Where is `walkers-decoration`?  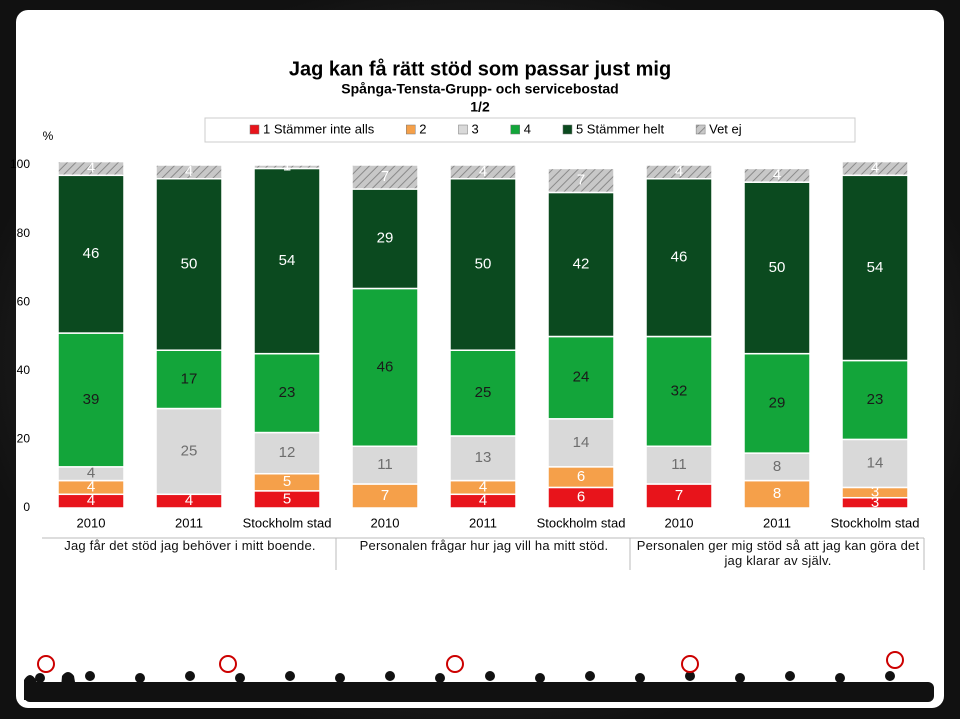
walkers-decoration is located at coordinates (480, 676).